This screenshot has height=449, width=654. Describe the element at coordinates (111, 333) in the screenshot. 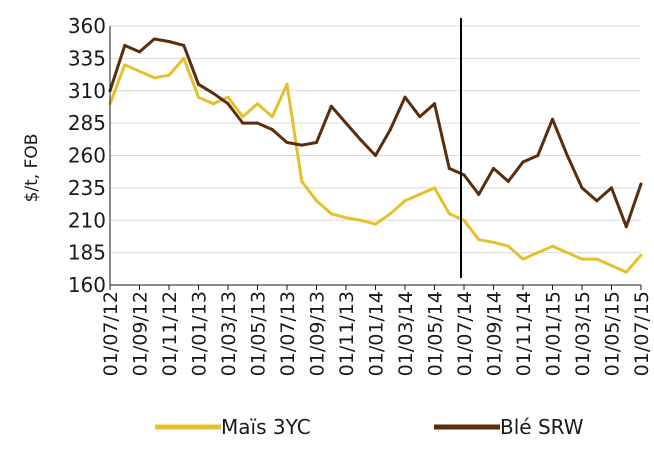

I see `x-tick-label: 01/07/12` at that location.